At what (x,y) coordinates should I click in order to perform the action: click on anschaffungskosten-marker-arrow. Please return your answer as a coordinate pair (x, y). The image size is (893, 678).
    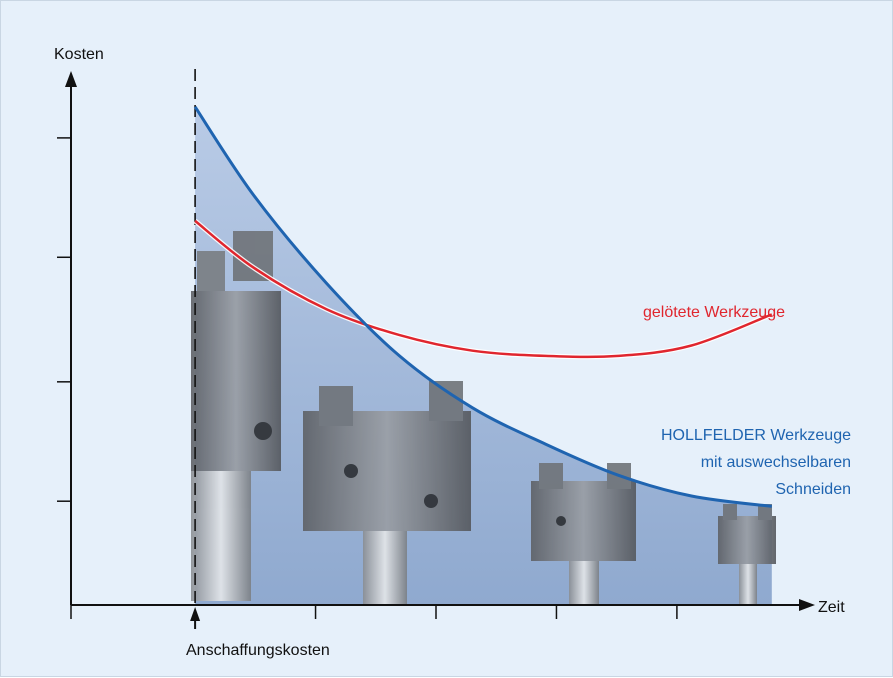
    Looking at the image, I should click on (195, 614).